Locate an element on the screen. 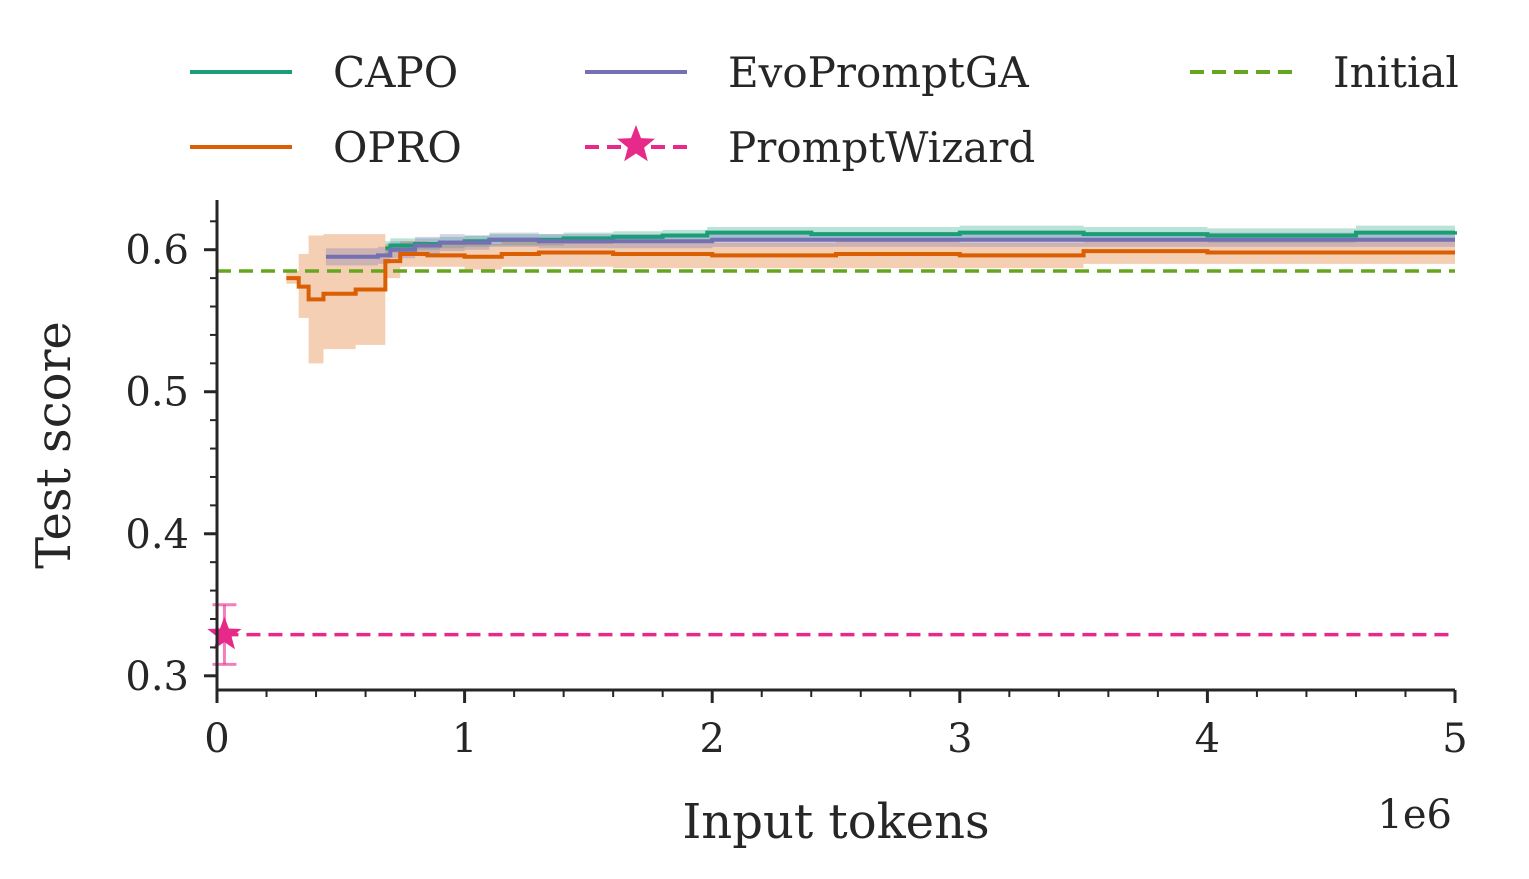 This screenshot has width=1529, height=879. legend-item-promptwizard: PromptWizard is located at coordinates (810, 147).